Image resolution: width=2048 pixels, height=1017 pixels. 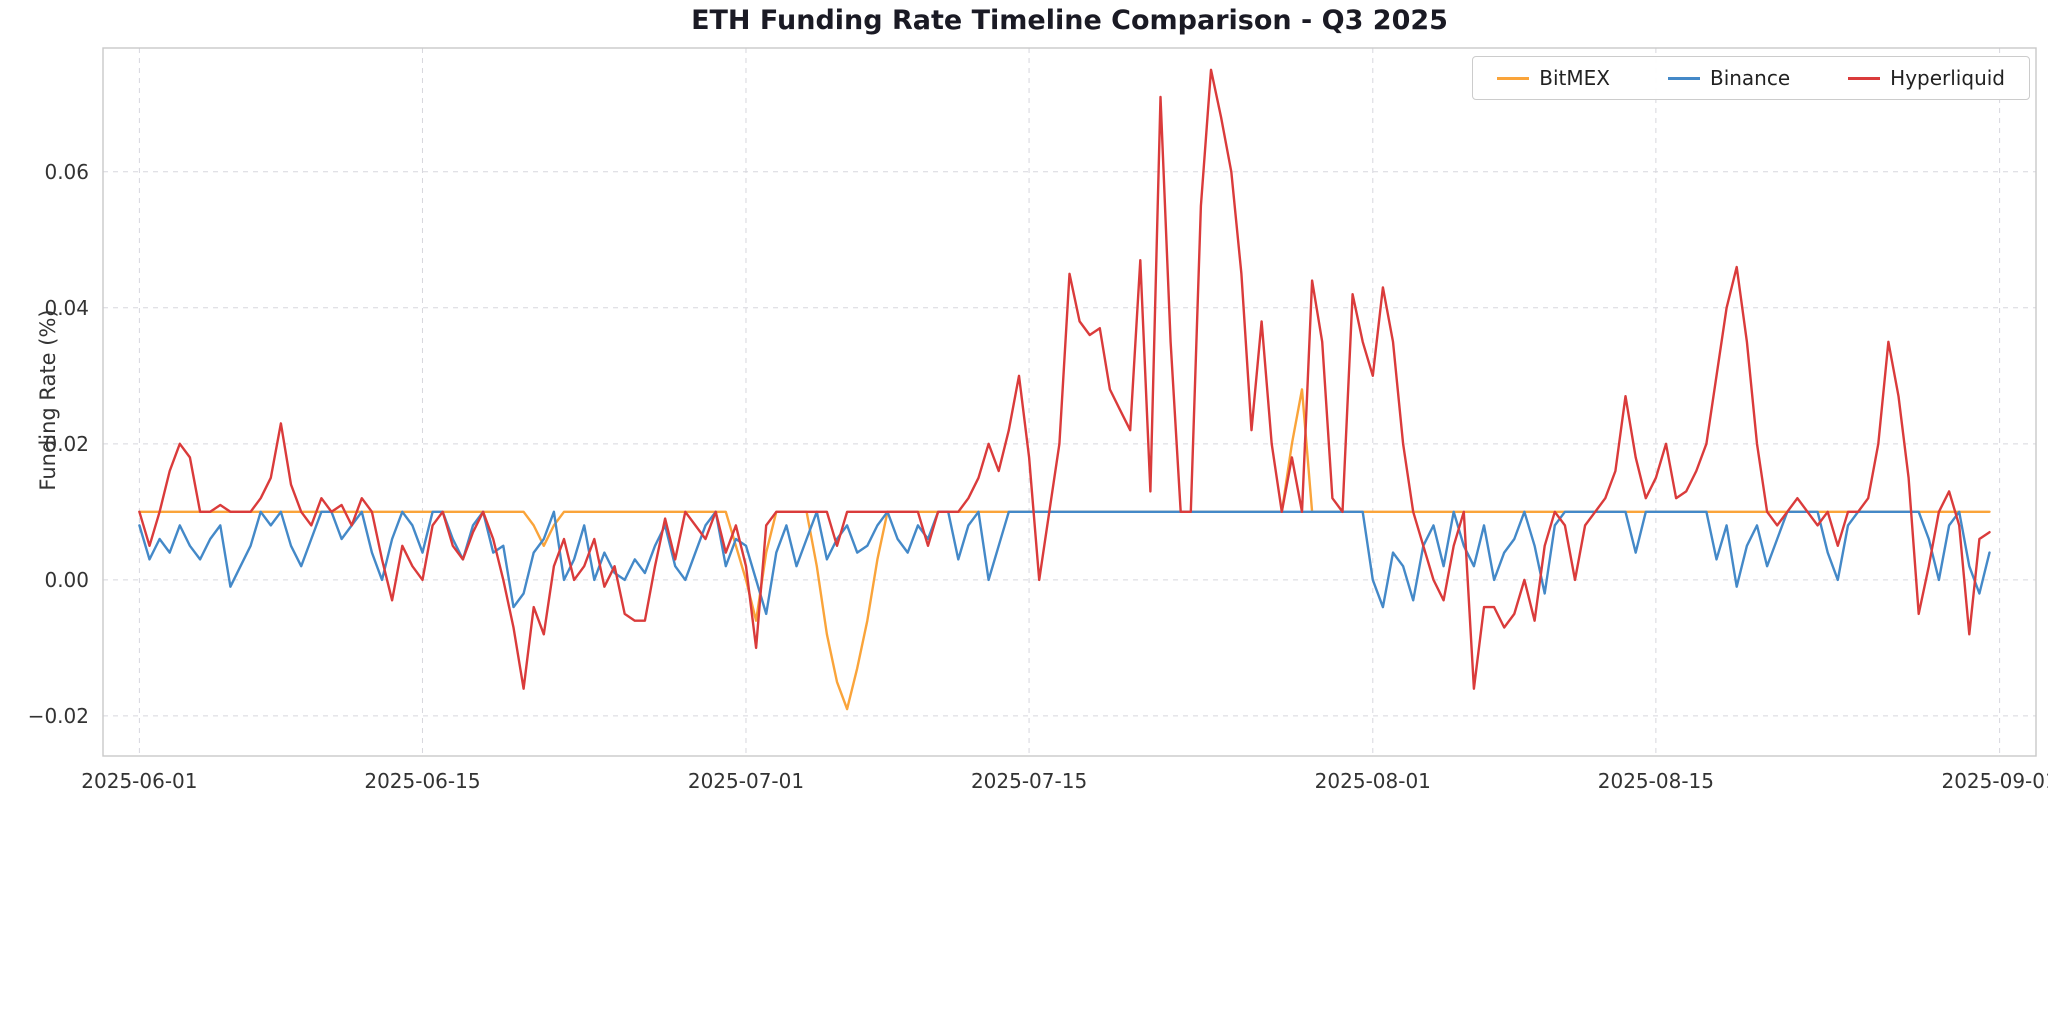 I want to click on legend-label-hyperliquid: Hyperliquid, so click(x=1947, y=78).